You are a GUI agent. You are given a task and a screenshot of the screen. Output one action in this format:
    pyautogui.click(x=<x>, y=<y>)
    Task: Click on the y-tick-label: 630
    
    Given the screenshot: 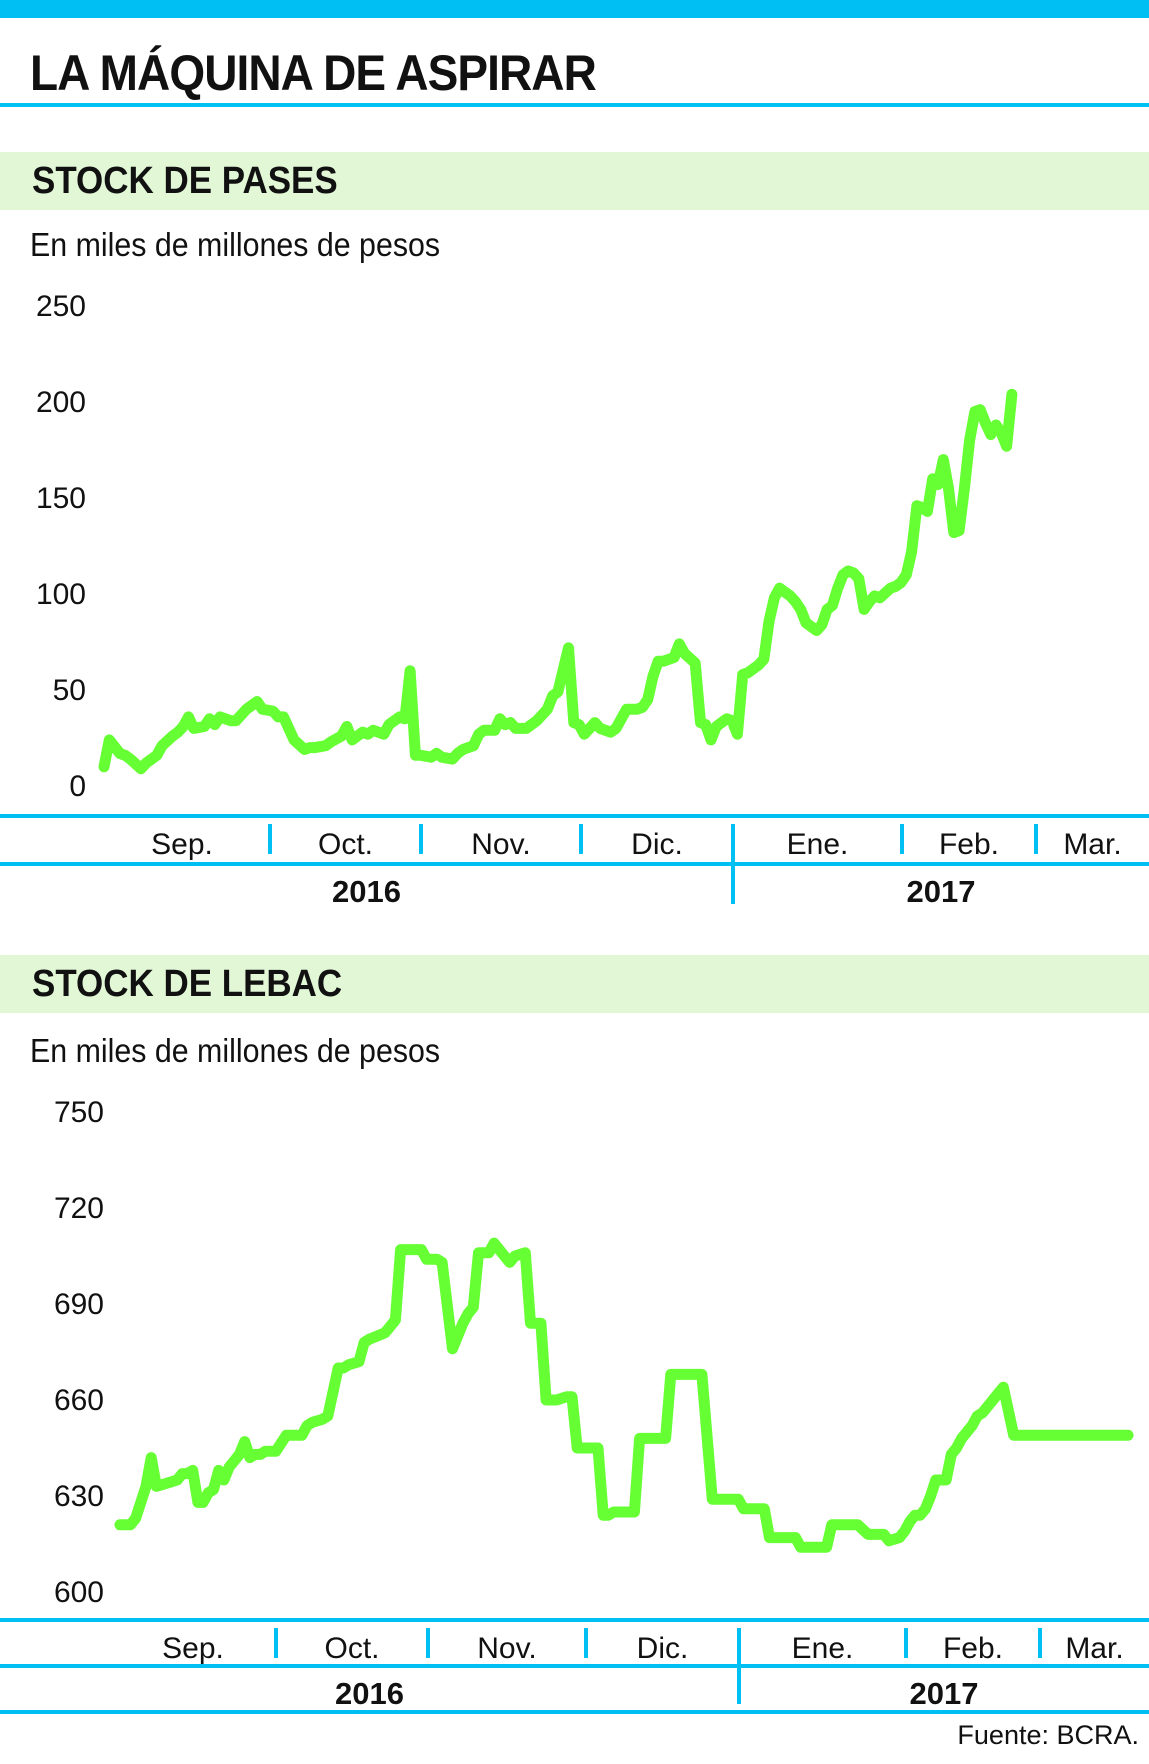 What is the action you would take?
    pyautogui.click(x=79, y=1496)
    